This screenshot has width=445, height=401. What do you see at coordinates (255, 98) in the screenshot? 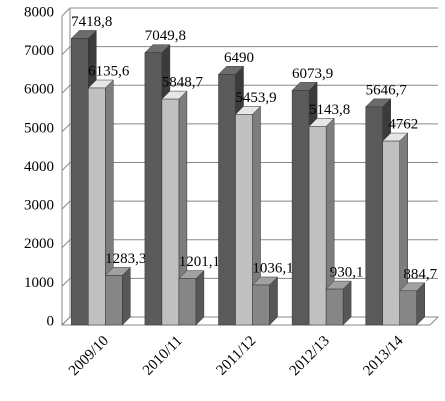
I see `value-label: 5453,9` at bounding box center [255, 98].